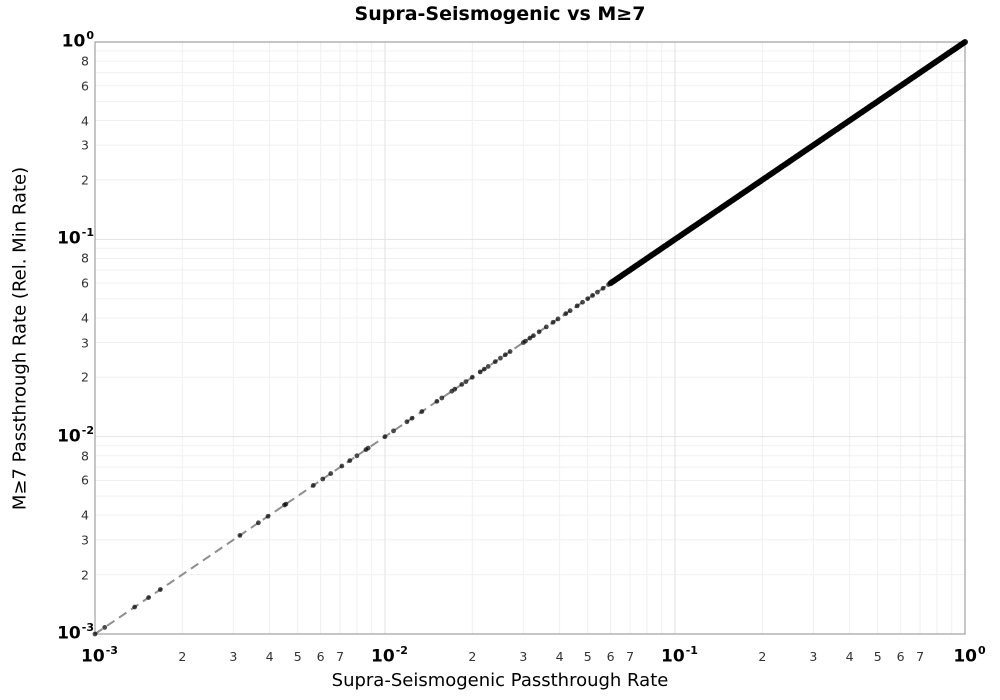  Describe the element at coordinates (20, 338) in the screenshot. I see `y-axis-title: M≥7 Passthrough Rate (Rel. Min Rate)` at that location.